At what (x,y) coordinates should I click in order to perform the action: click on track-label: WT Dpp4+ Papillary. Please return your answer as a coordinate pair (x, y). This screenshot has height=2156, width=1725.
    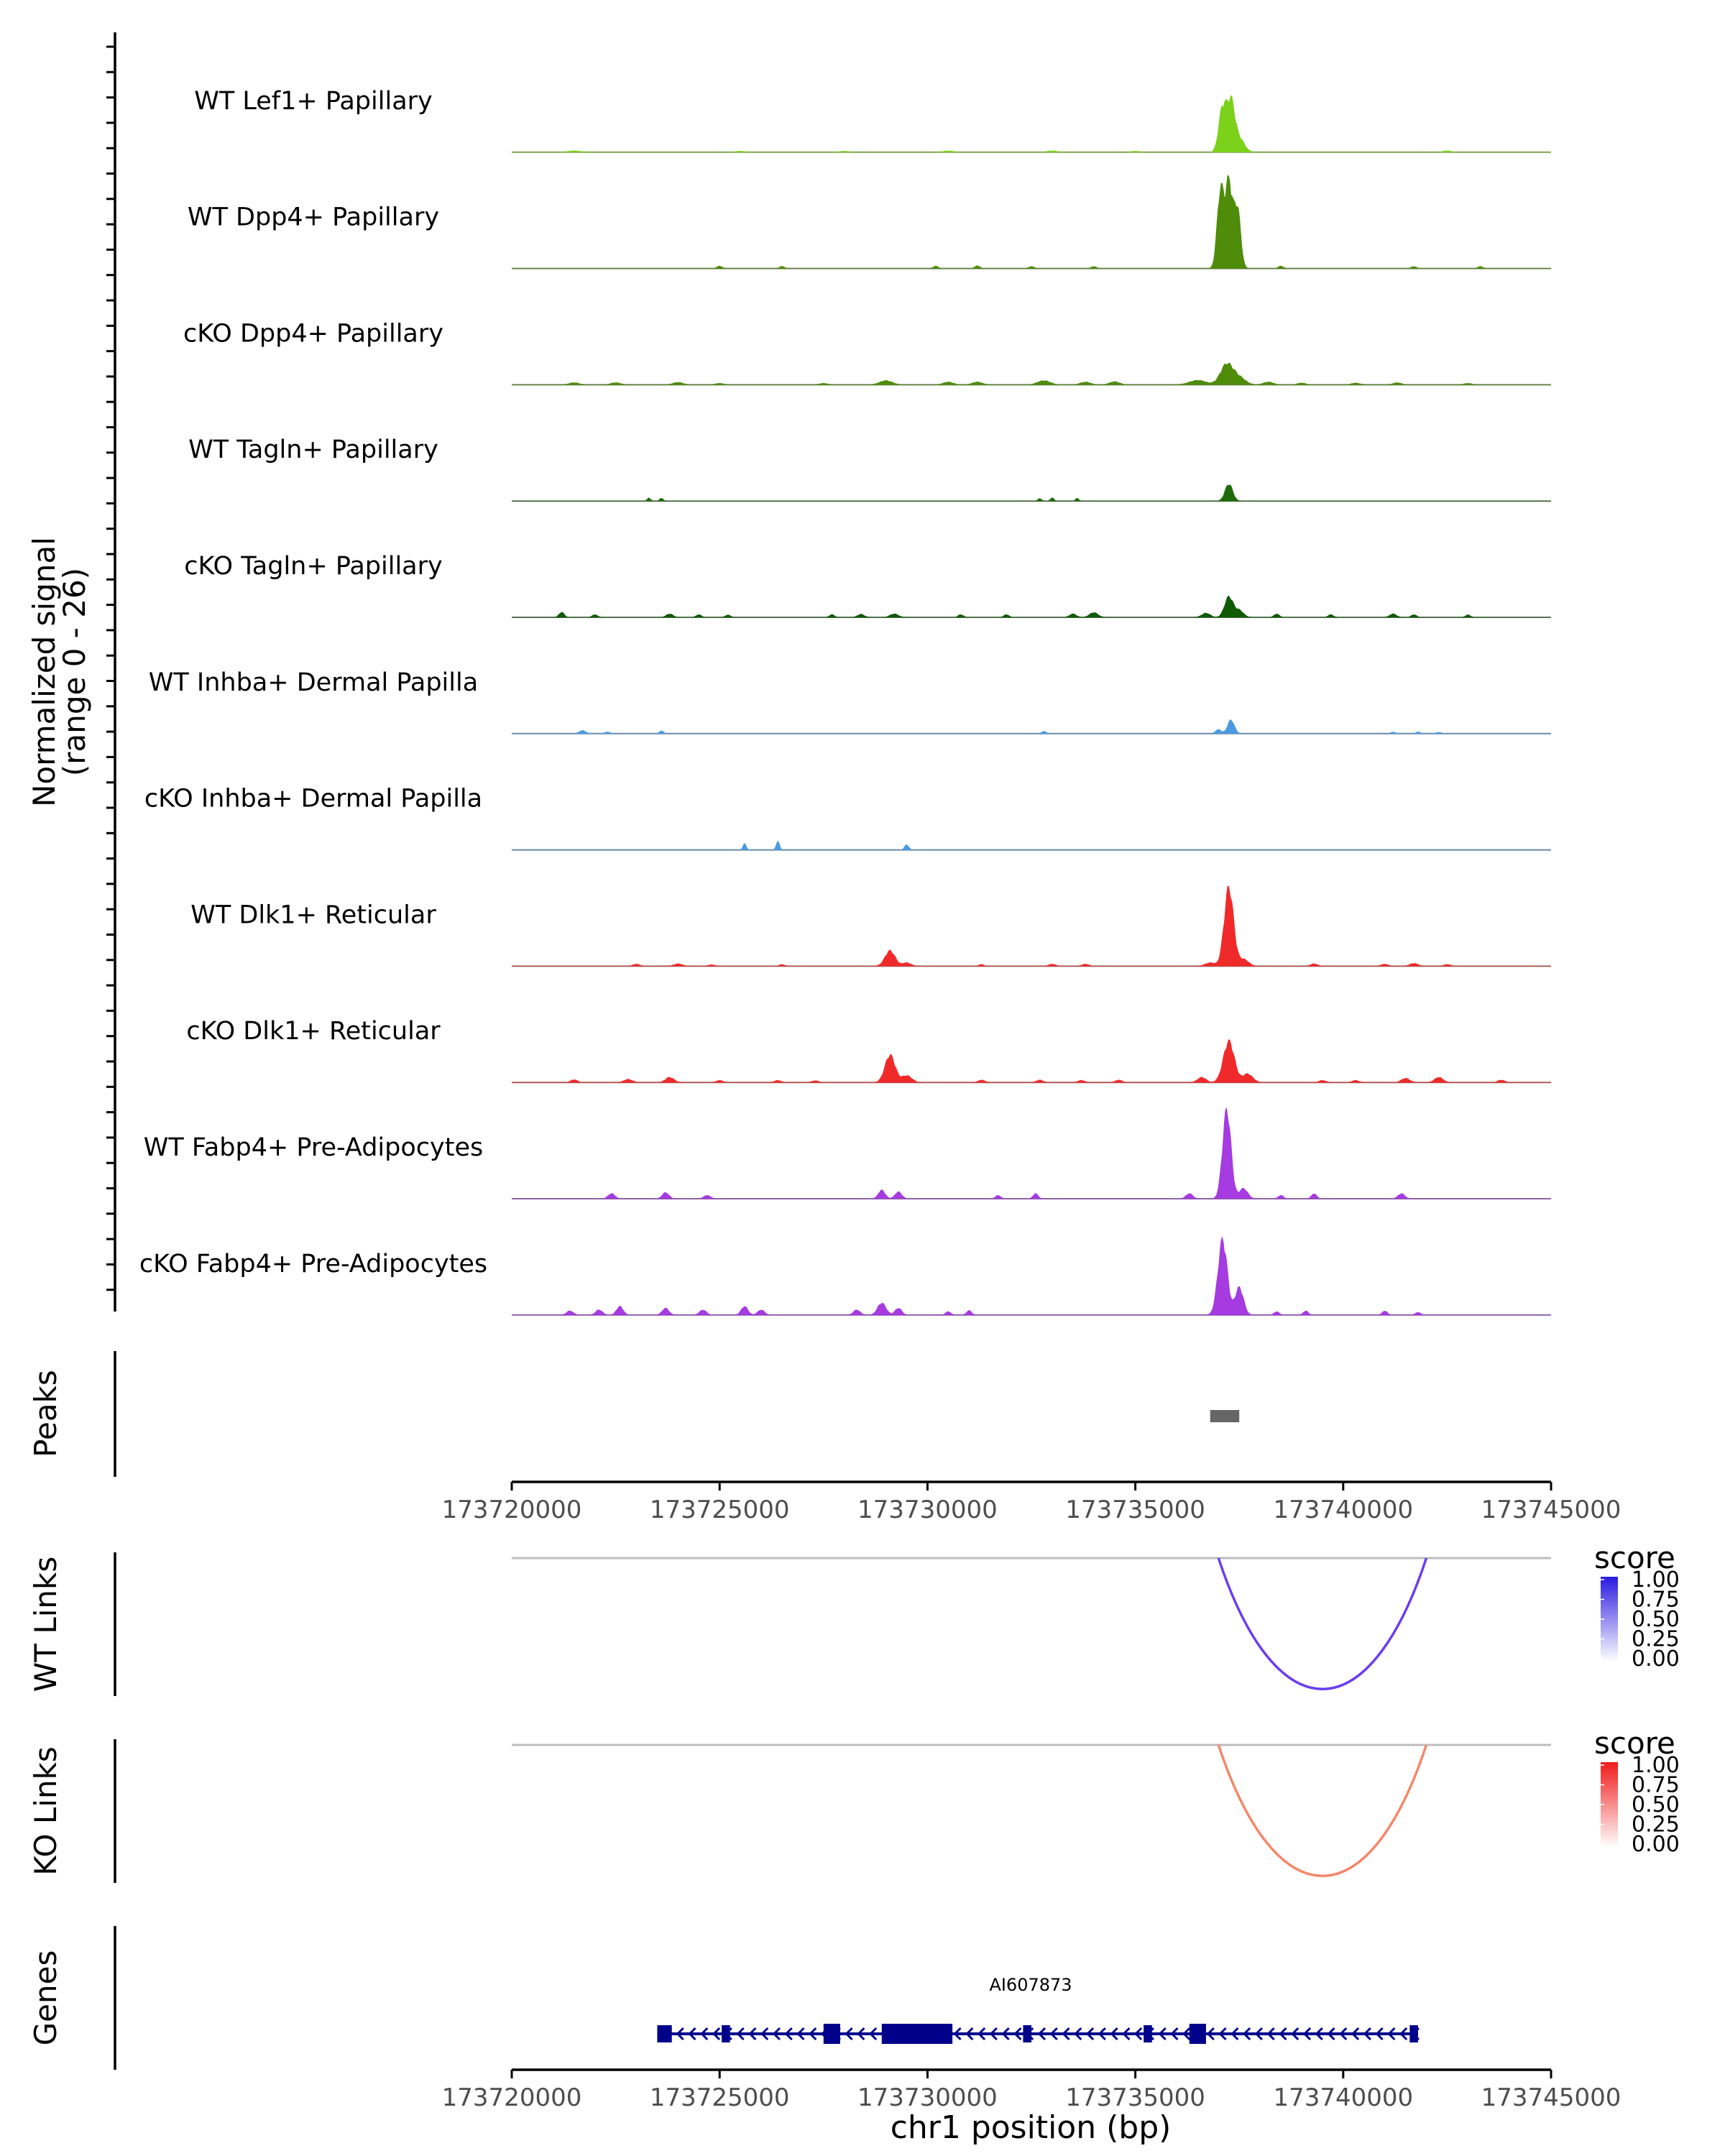
    Looking at the image, I should click on (313, 218).